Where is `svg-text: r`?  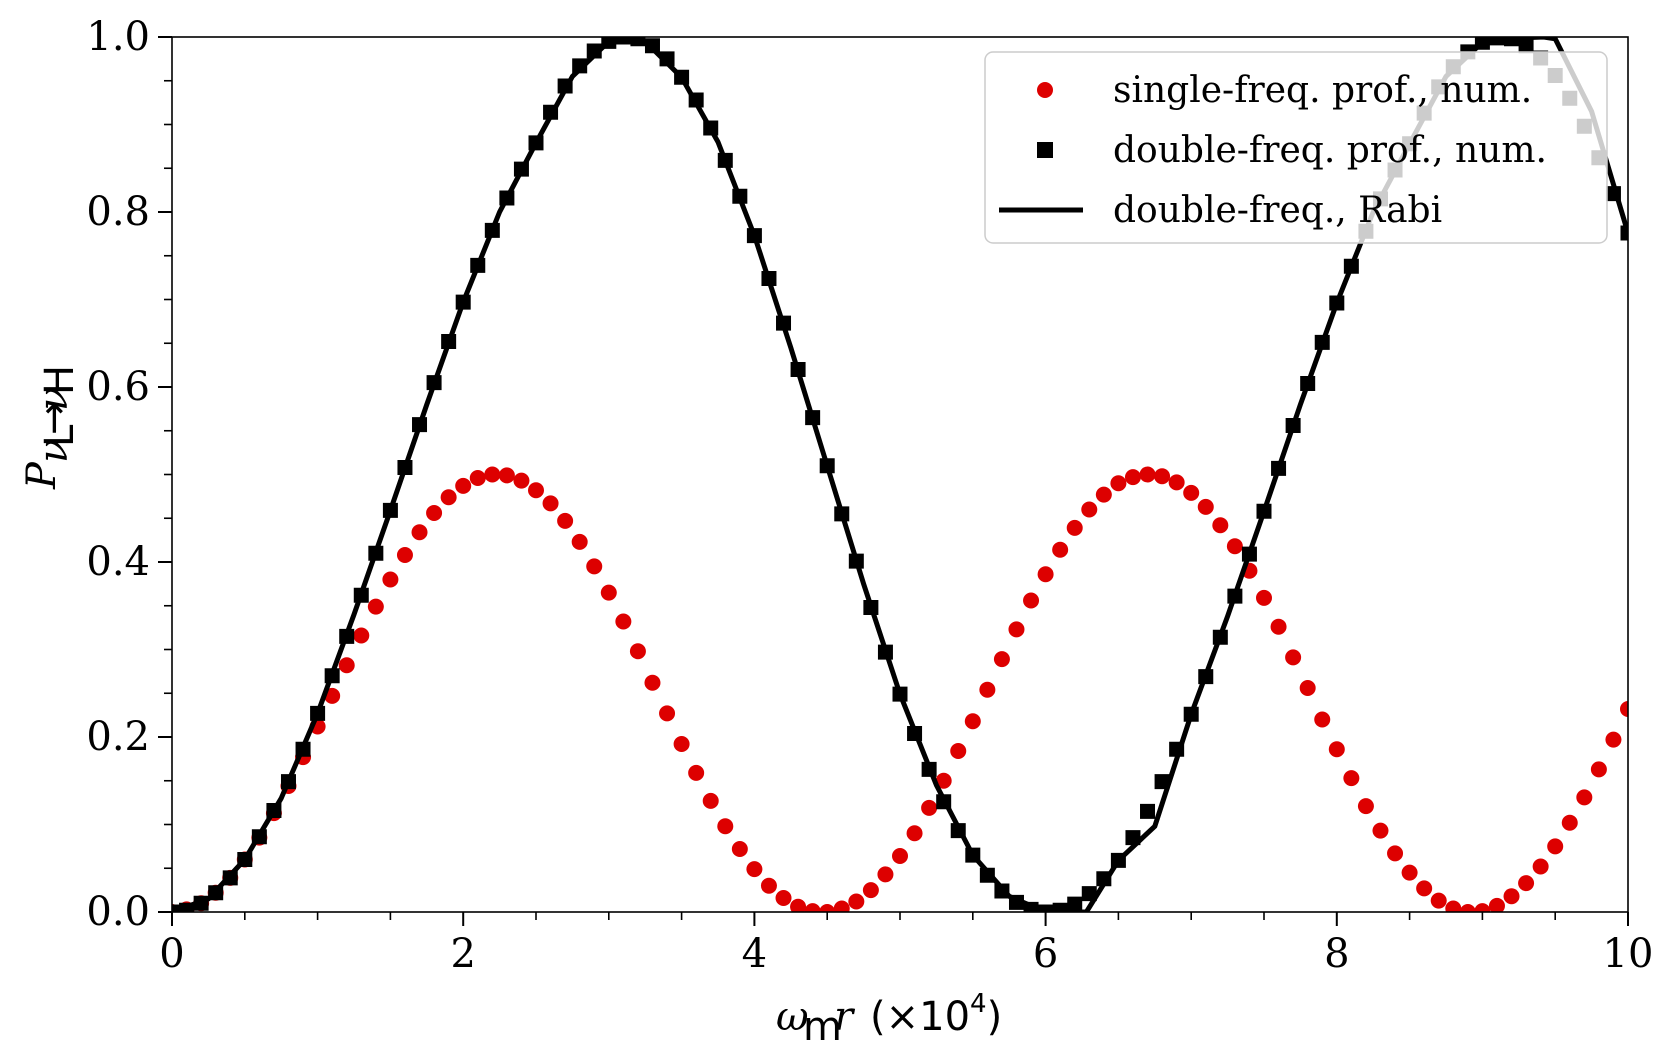 svg-text: r is located at coordinates (845, 1017).